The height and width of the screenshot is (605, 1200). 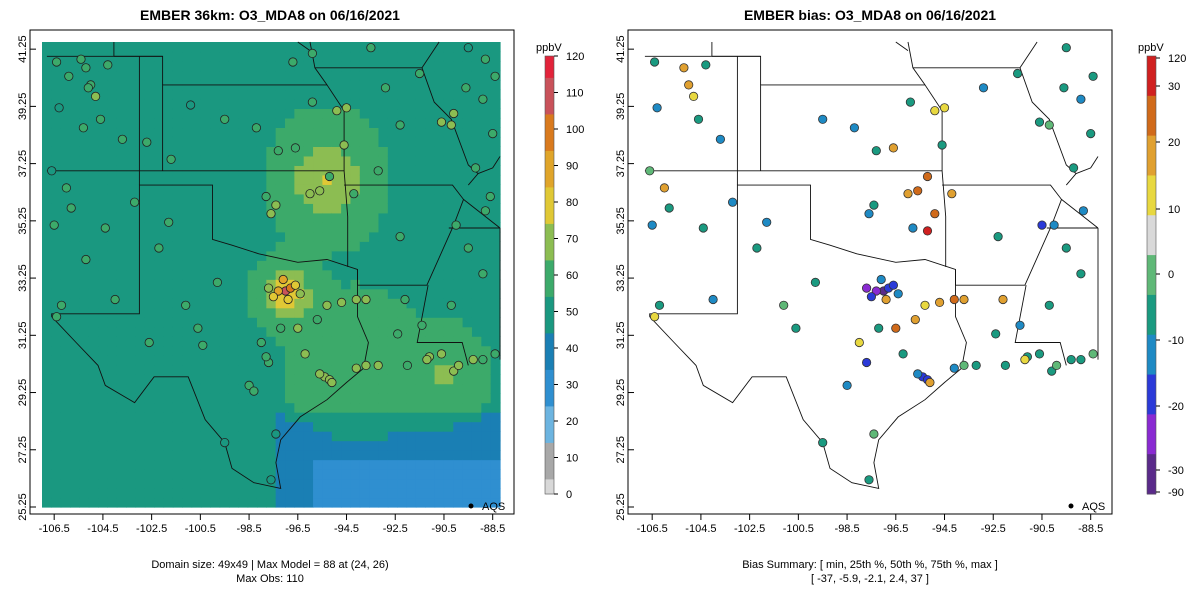 What do you see at coordinates (572, 167) in the screenshot?
I see `colorbar-tick-label: 90` at bounding box center [572, 167].